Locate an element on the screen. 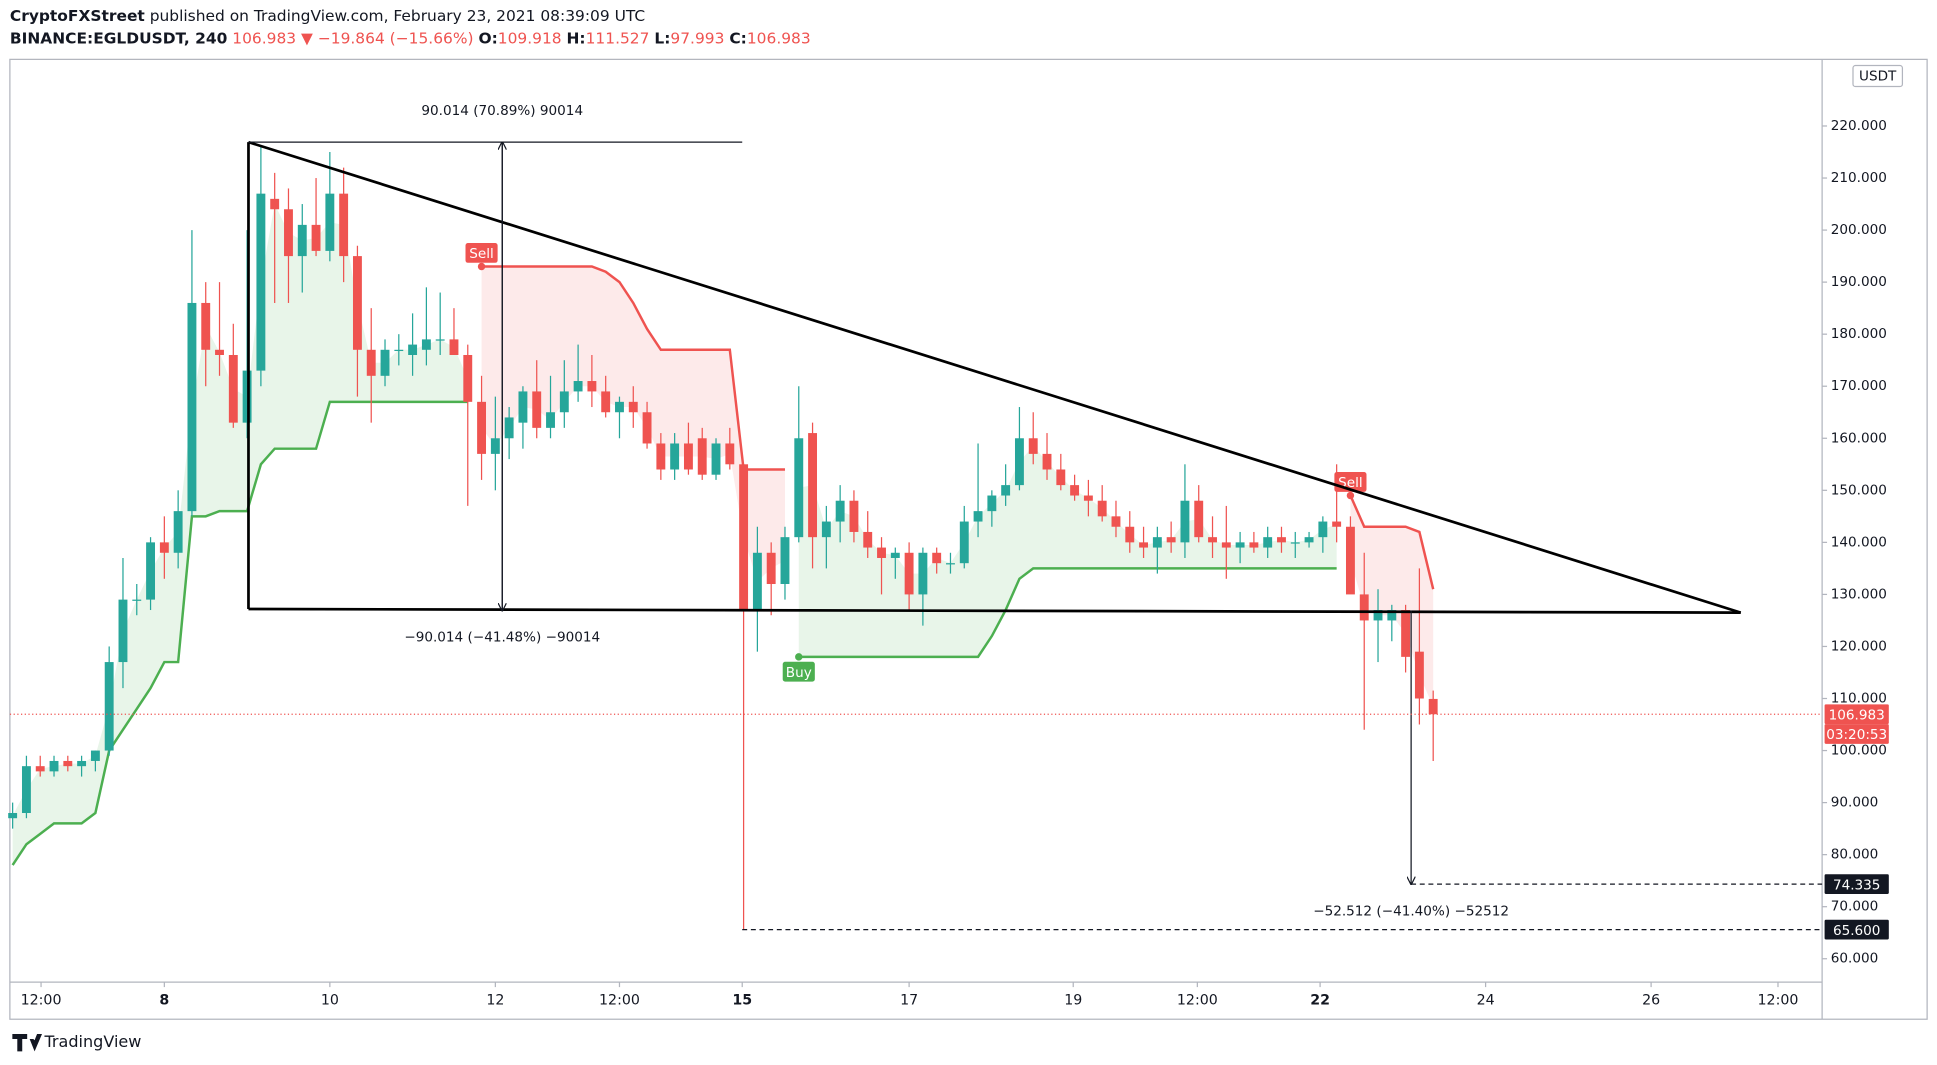 The height and width of the screenshot is (1065, 1937). measure-label: −90.014 (−41.48%) −90014 is located at coordinates (502, 638).